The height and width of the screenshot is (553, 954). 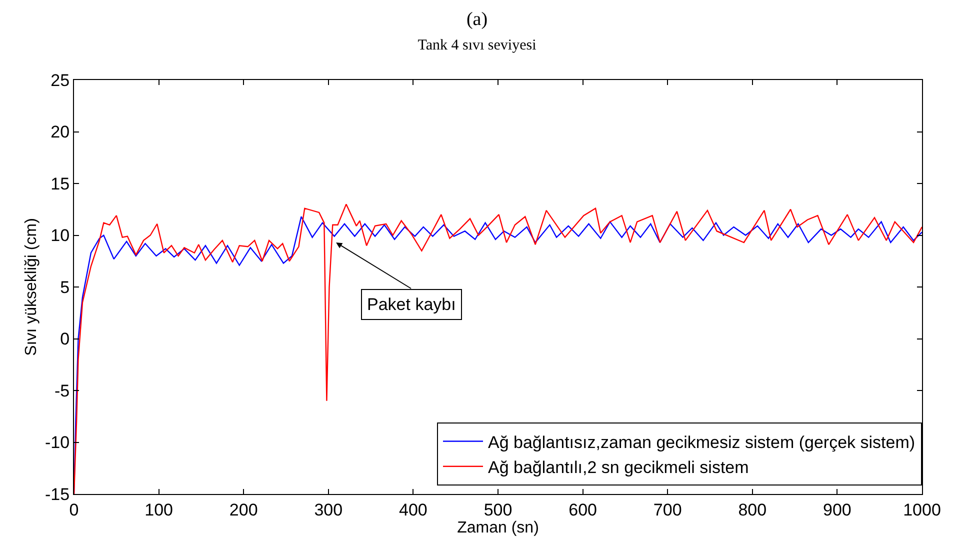 What do you see at coordinates (158, 510) in the screenshot?
I see `x-tick-label: 100` at bounding box center [158, 510].